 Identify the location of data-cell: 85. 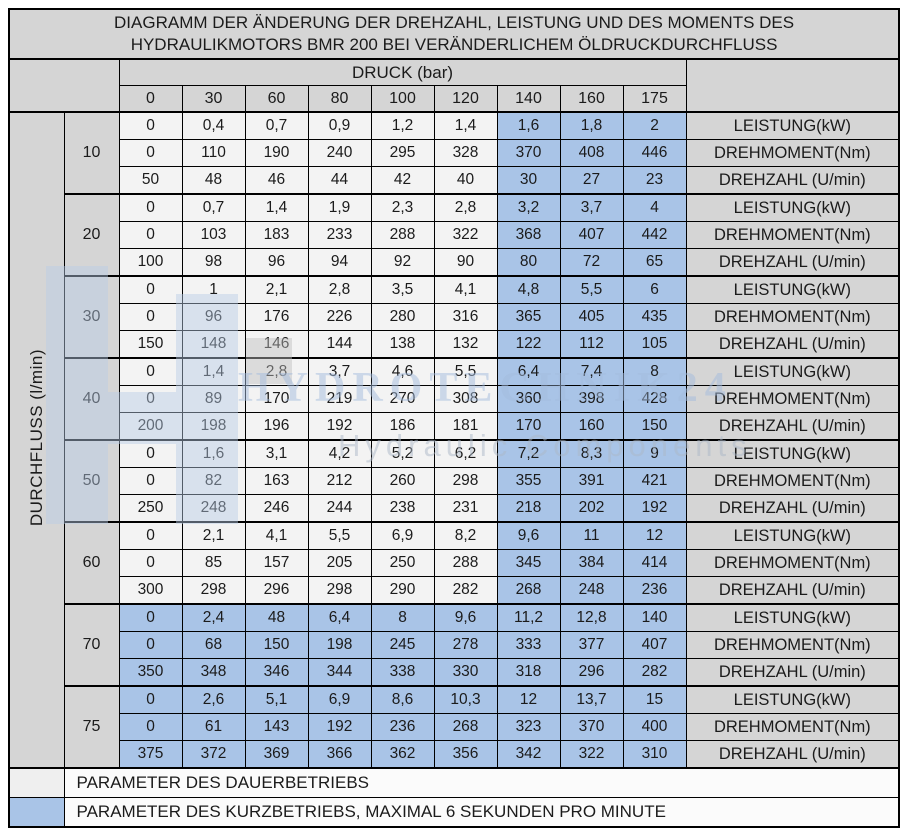
(213, 563).